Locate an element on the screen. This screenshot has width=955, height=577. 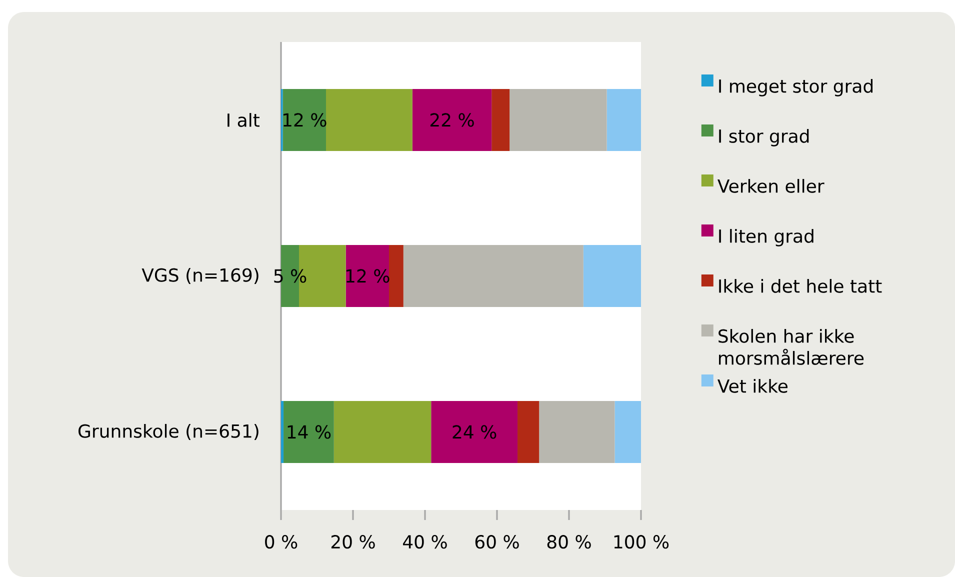
y-tick-label: Grunnskole (n=651) is located at coordinates (168, 432).